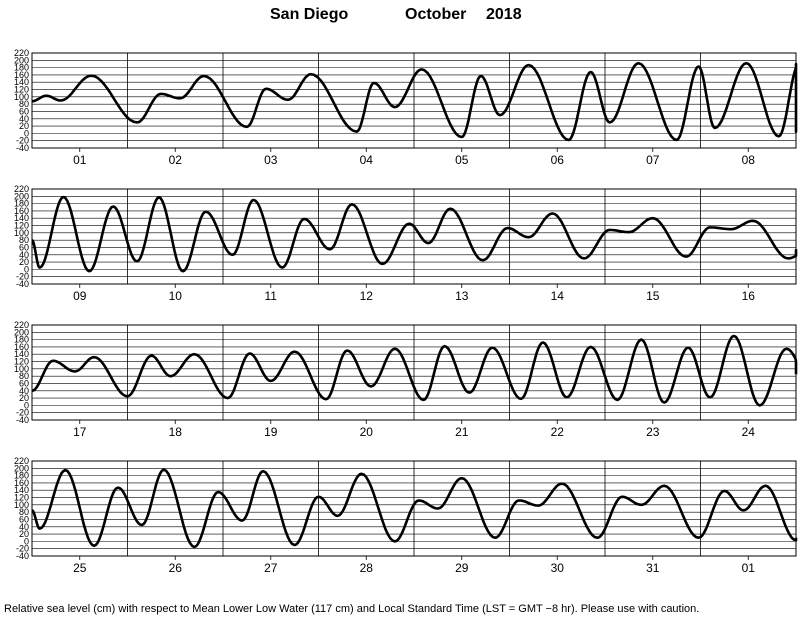 Image resolution: width=800 pixels, height=618 pixels. Describe the element at coordinates (462, 160) in the screenshot. I see `day-label: 05` at that location.